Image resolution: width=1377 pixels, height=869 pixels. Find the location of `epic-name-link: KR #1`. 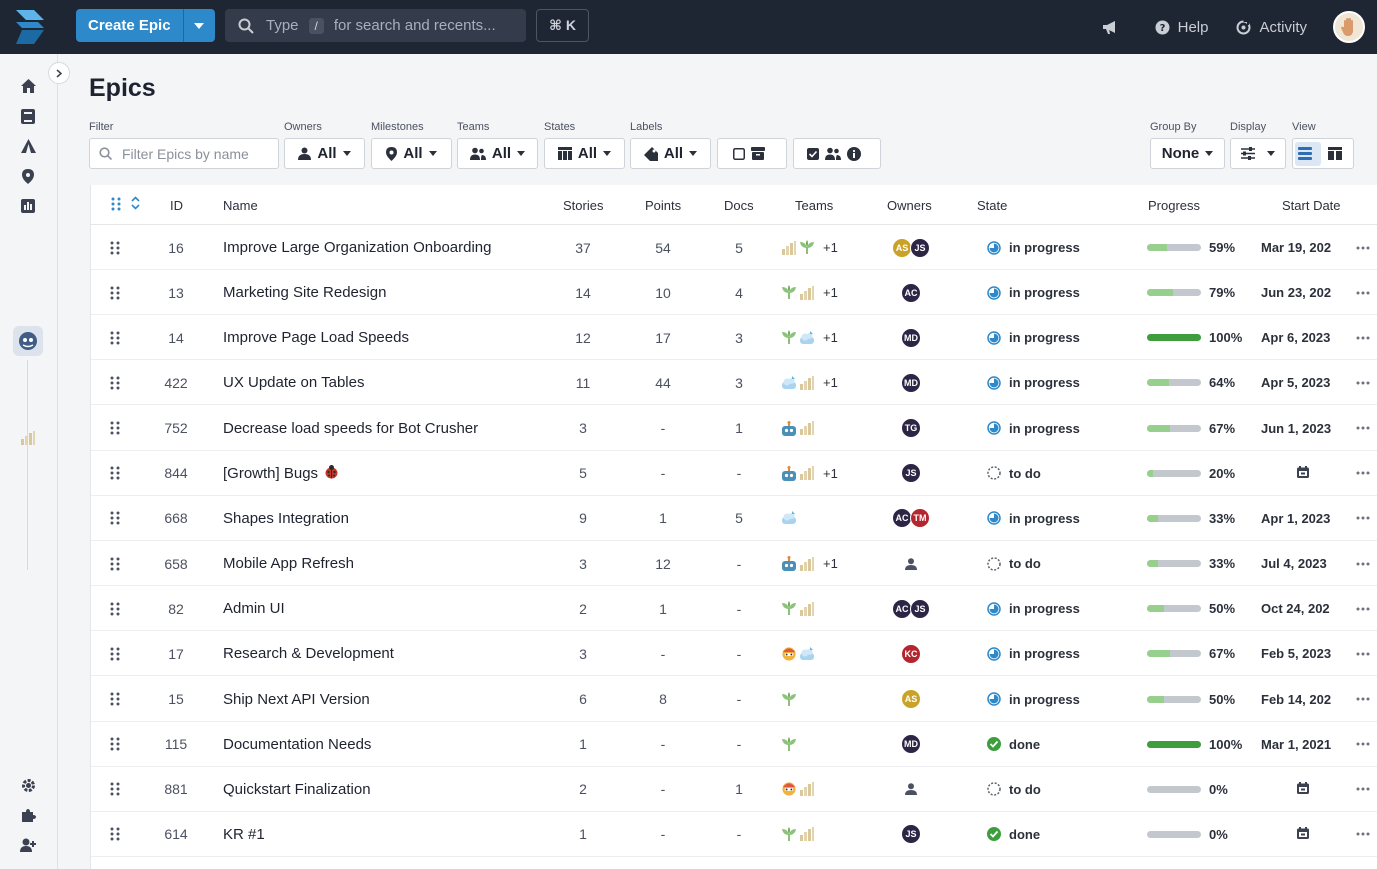

epic-name-link: KR #1 is located at coordinates (244, 834).